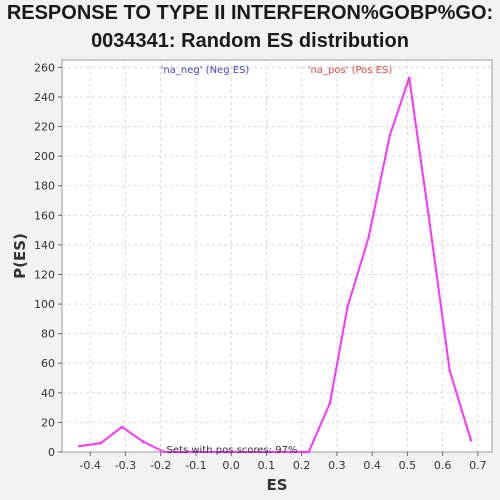 The image size is (500, 500). What do you see at coordinates (44, 304) in the screenshot?
I see `y-tick-label: 100` at bounding box center [44, 304].